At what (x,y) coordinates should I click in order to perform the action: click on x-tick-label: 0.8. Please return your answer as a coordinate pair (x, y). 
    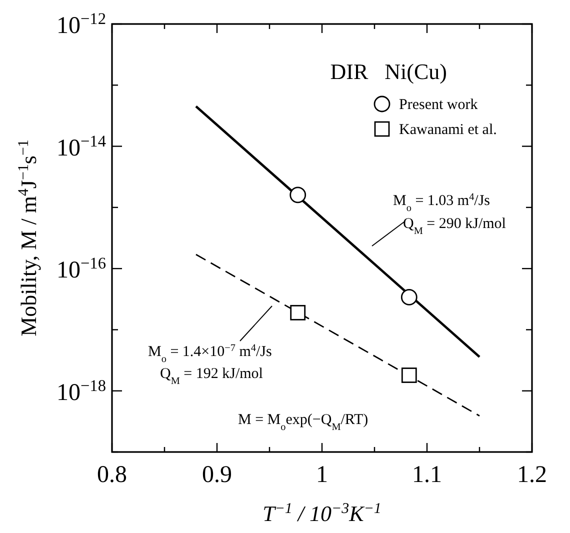
    Looking at the image, I should click on (112, 475).